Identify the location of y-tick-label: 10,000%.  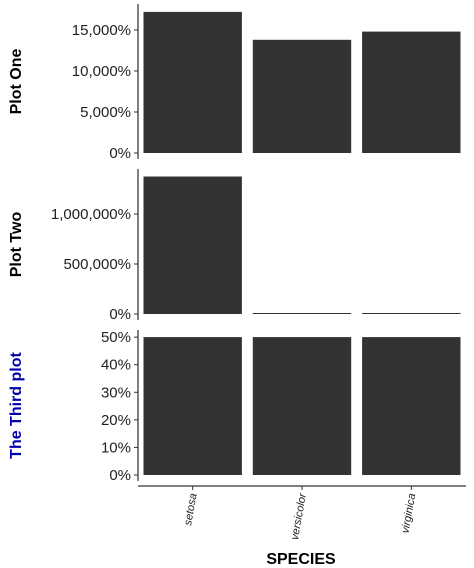
(101, 71).